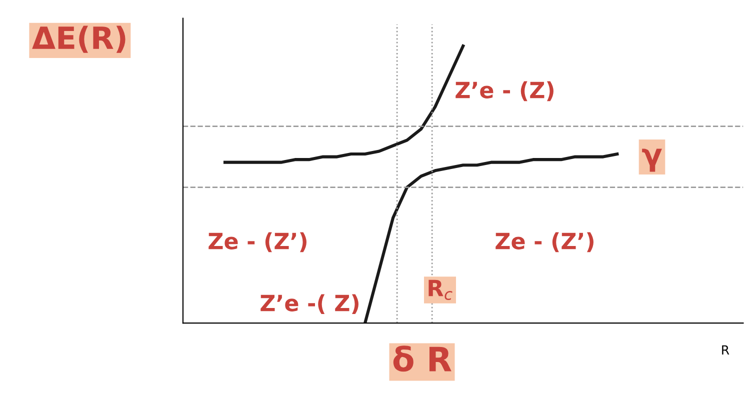  I want to click on text: δ R, so click(422, 359).